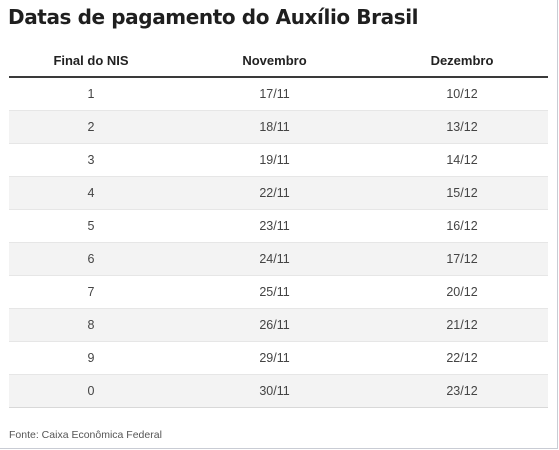 The image size is (559, 450). Describe the element at coordinates (462, 226) in the screenshot. I see `cell-dezembro: 16/12` at that location.